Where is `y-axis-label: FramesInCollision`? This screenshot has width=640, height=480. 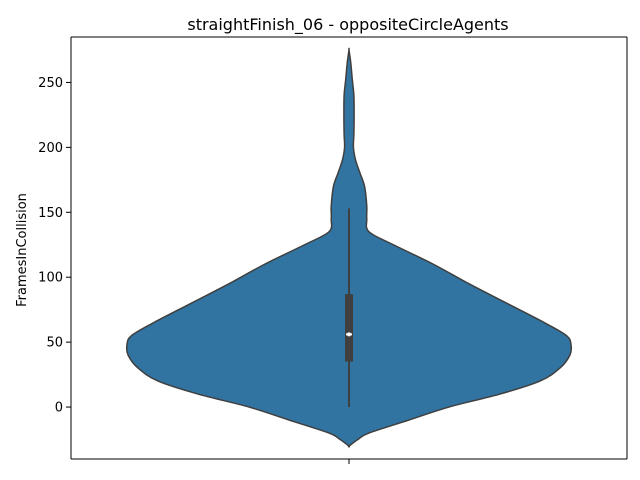 y-axis-label: FramesInCollision is located at coordinates (22, 250).